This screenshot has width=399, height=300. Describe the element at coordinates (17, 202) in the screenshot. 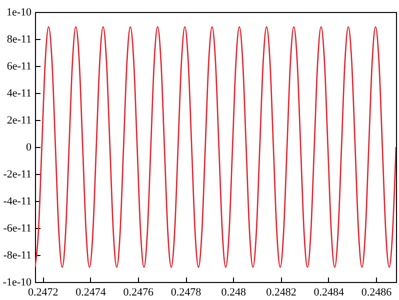

I see `y-tick-label: -4e-11` at that location.